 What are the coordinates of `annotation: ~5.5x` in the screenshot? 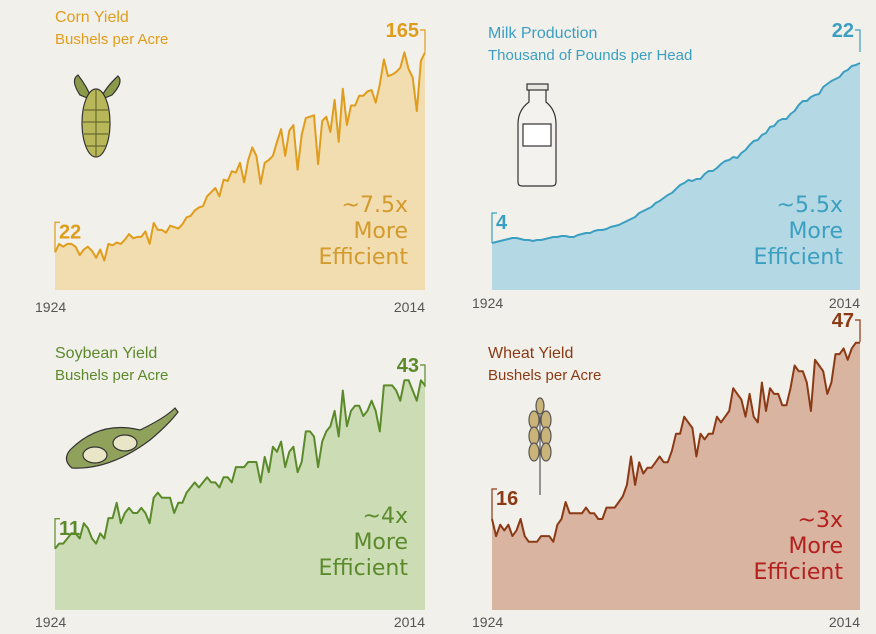 It's located at (810, 205).